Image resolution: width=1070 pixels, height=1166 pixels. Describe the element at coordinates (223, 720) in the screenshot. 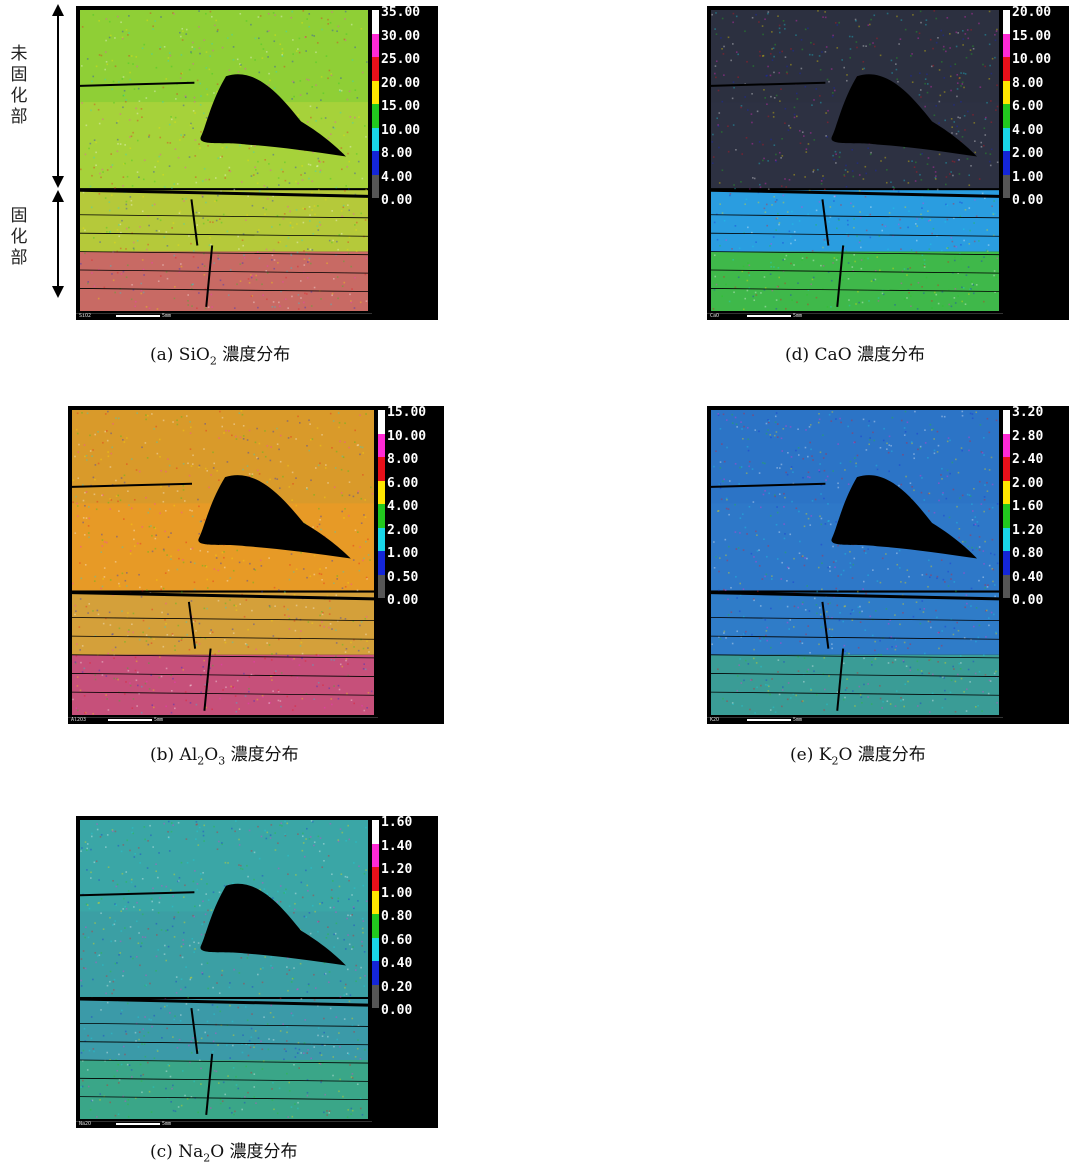

I see `scale-bar: Al2O3 5mm` at that location.